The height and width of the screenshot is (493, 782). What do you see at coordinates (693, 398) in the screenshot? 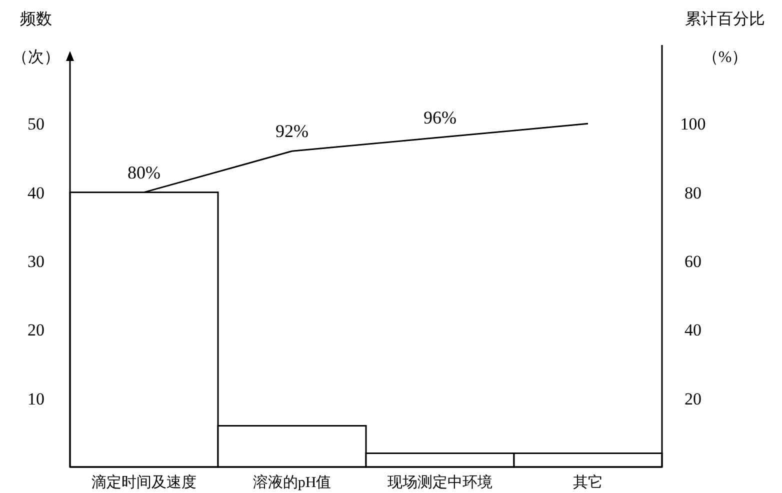
I see `y2-tick-label: 20` at bounding box center [693, 398].